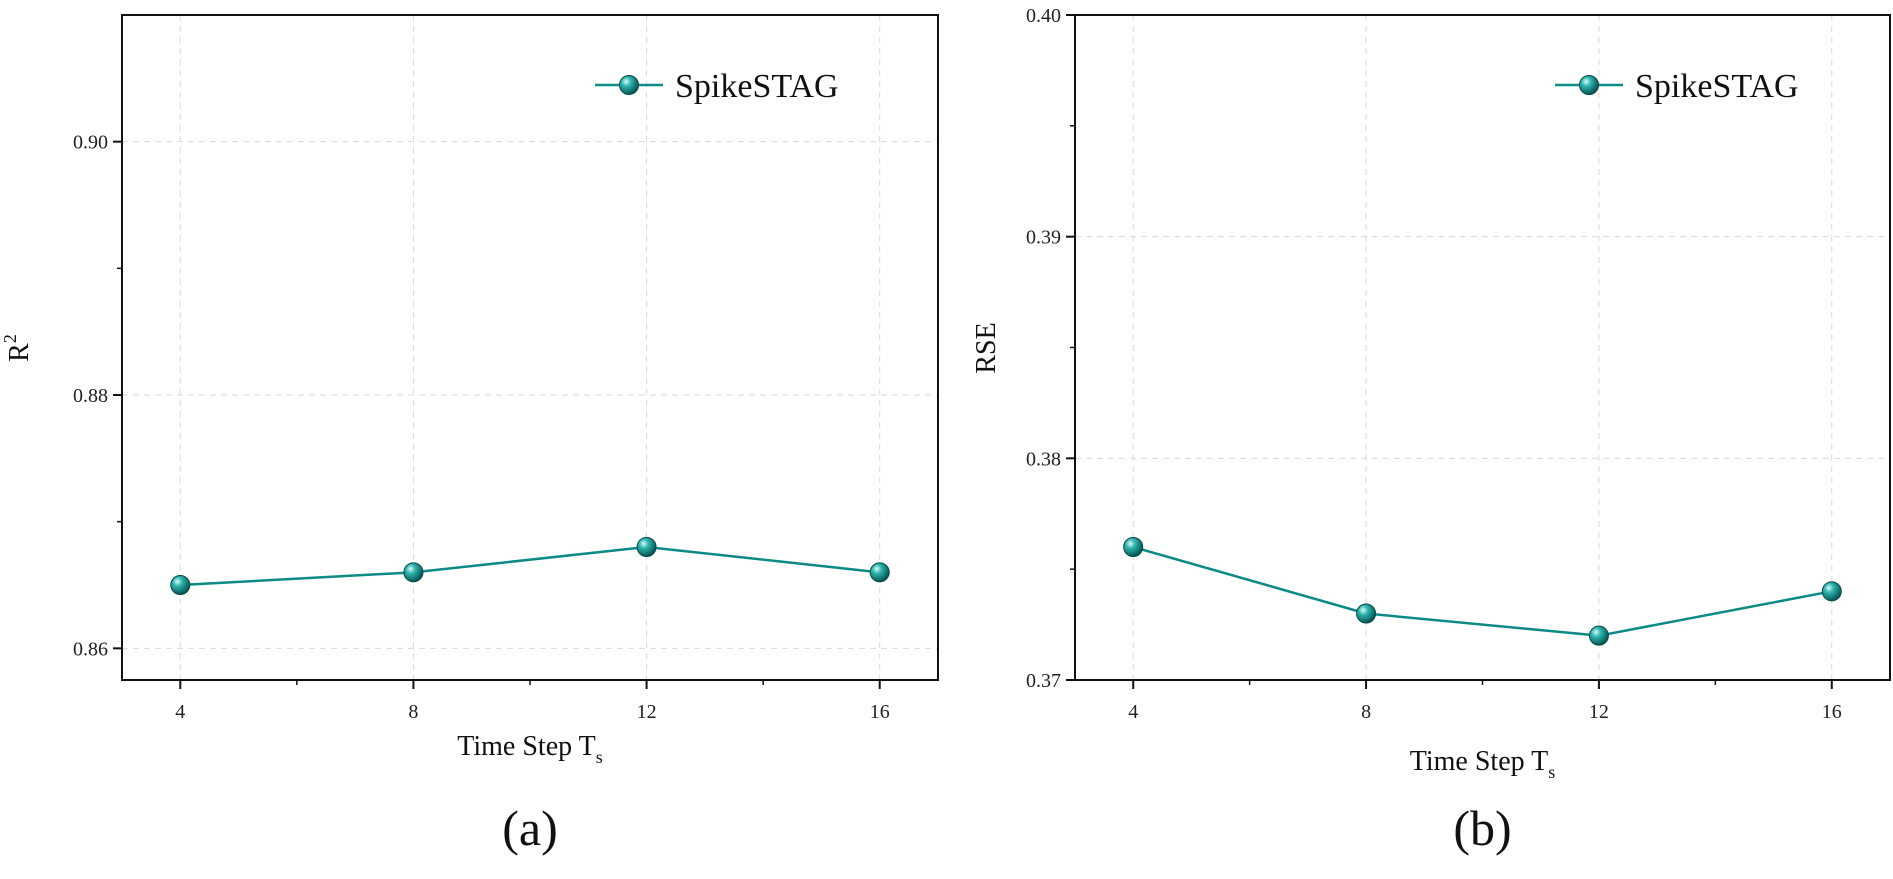 The width and height of the screenshot is (1893, 879). I want to click on y-tick-label: 0.39, so click(1043, 238).